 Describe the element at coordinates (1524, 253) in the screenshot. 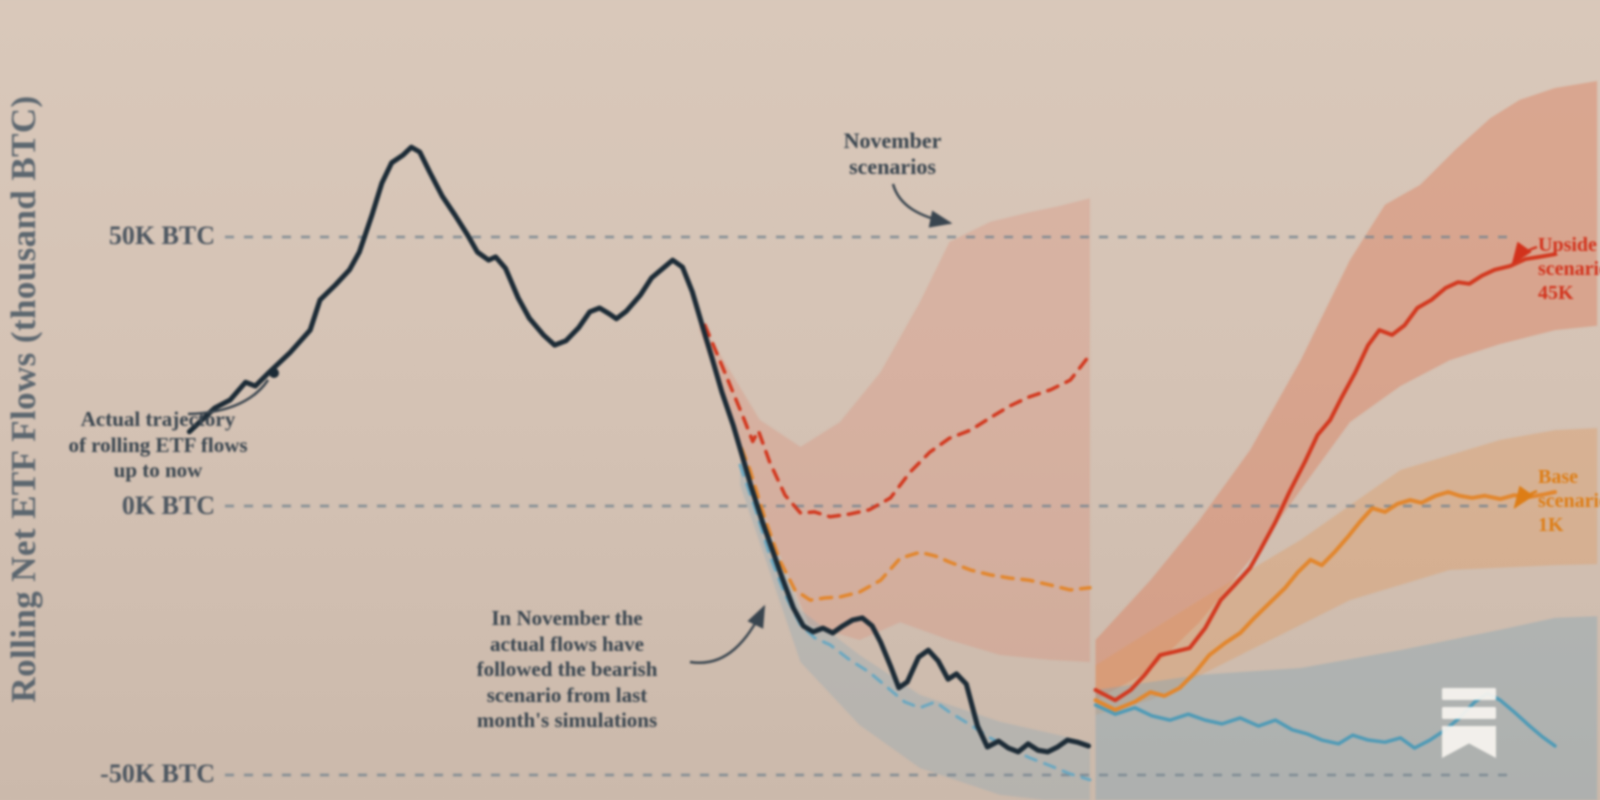

I see `upside-label-arrow` at that location.